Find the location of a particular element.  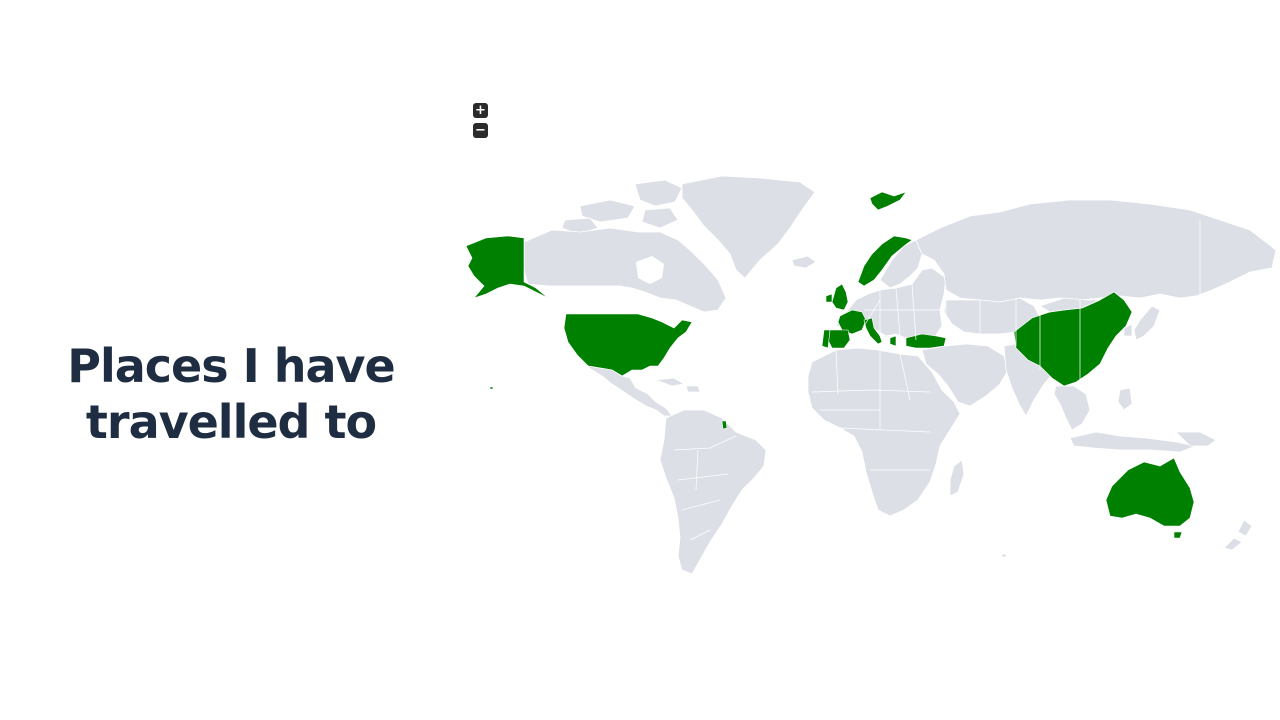

title-line-1: Places I have is located at coordinates (231, 366).